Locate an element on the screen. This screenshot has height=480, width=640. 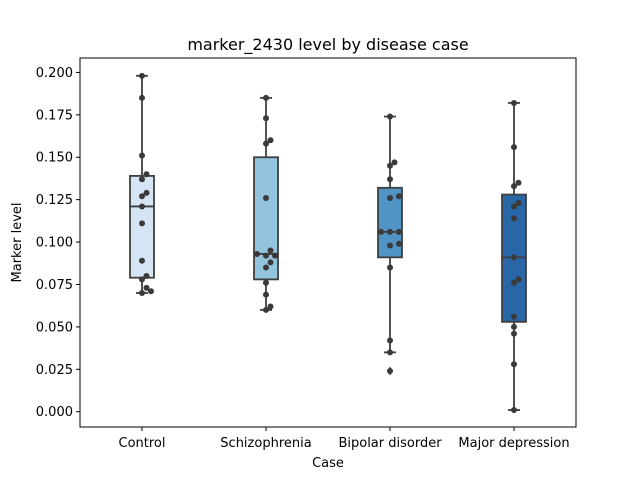
y-tick-label: 0.125 is located at coordinates (54, 200).